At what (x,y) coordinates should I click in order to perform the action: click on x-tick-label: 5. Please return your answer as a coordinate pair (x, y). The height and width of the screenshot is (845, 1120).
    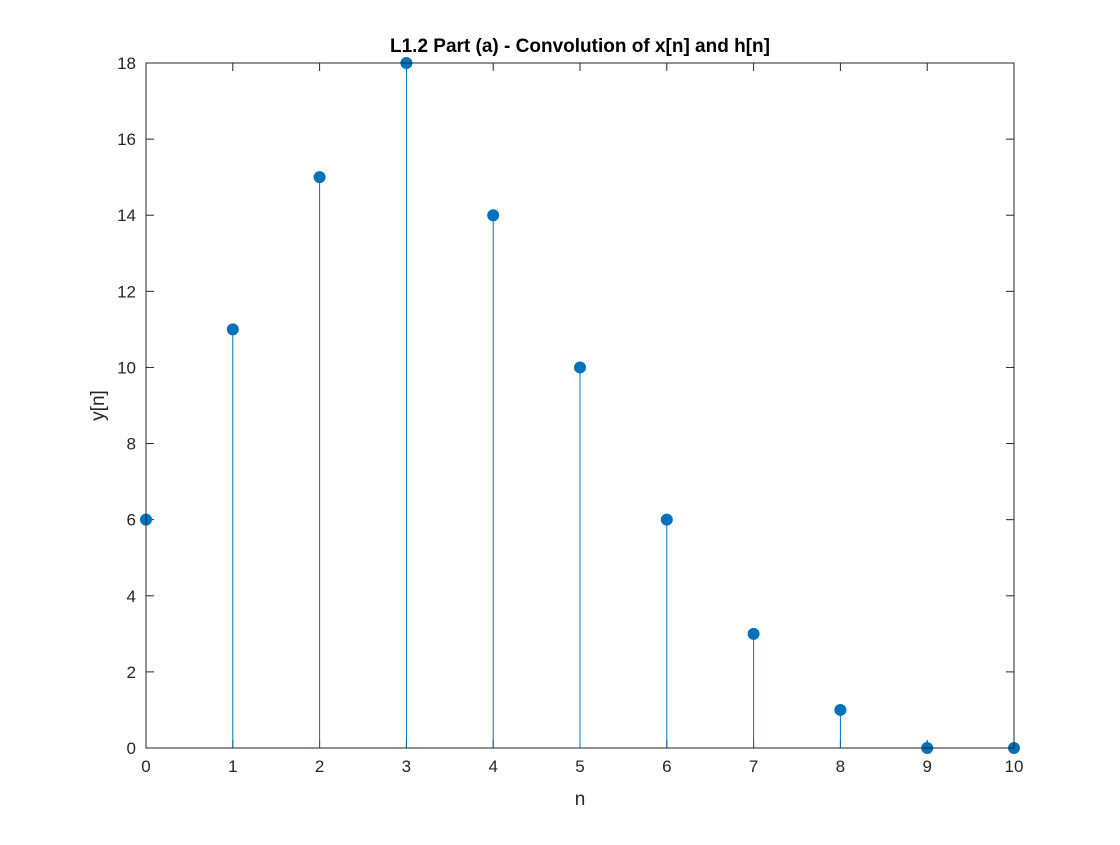
    Looking at the image, I should click on (579, 766).